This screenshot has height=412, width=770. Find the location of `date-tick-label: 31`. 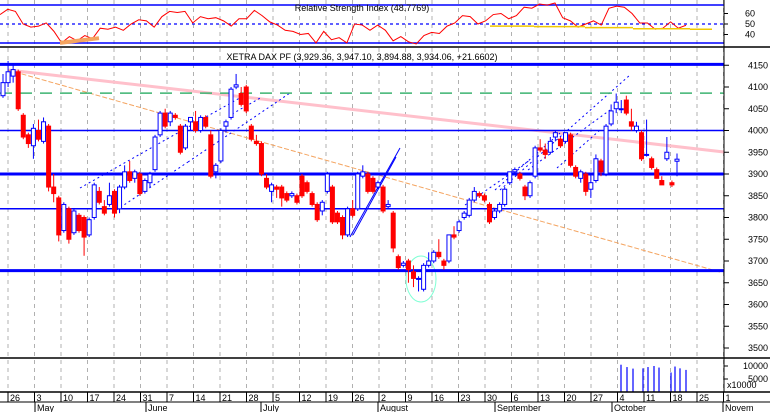

date-tick-label: 31 is located at coordinates (148, 398).